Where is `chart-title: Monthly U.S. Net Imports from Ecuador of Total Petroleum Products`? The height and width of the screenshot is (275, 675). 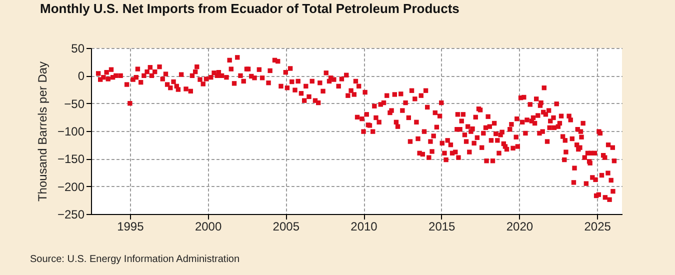 chart-title: Monthly U.S. Net Imports from Ecuador of Total Petroleum Products is located at coordinates (250, 8).